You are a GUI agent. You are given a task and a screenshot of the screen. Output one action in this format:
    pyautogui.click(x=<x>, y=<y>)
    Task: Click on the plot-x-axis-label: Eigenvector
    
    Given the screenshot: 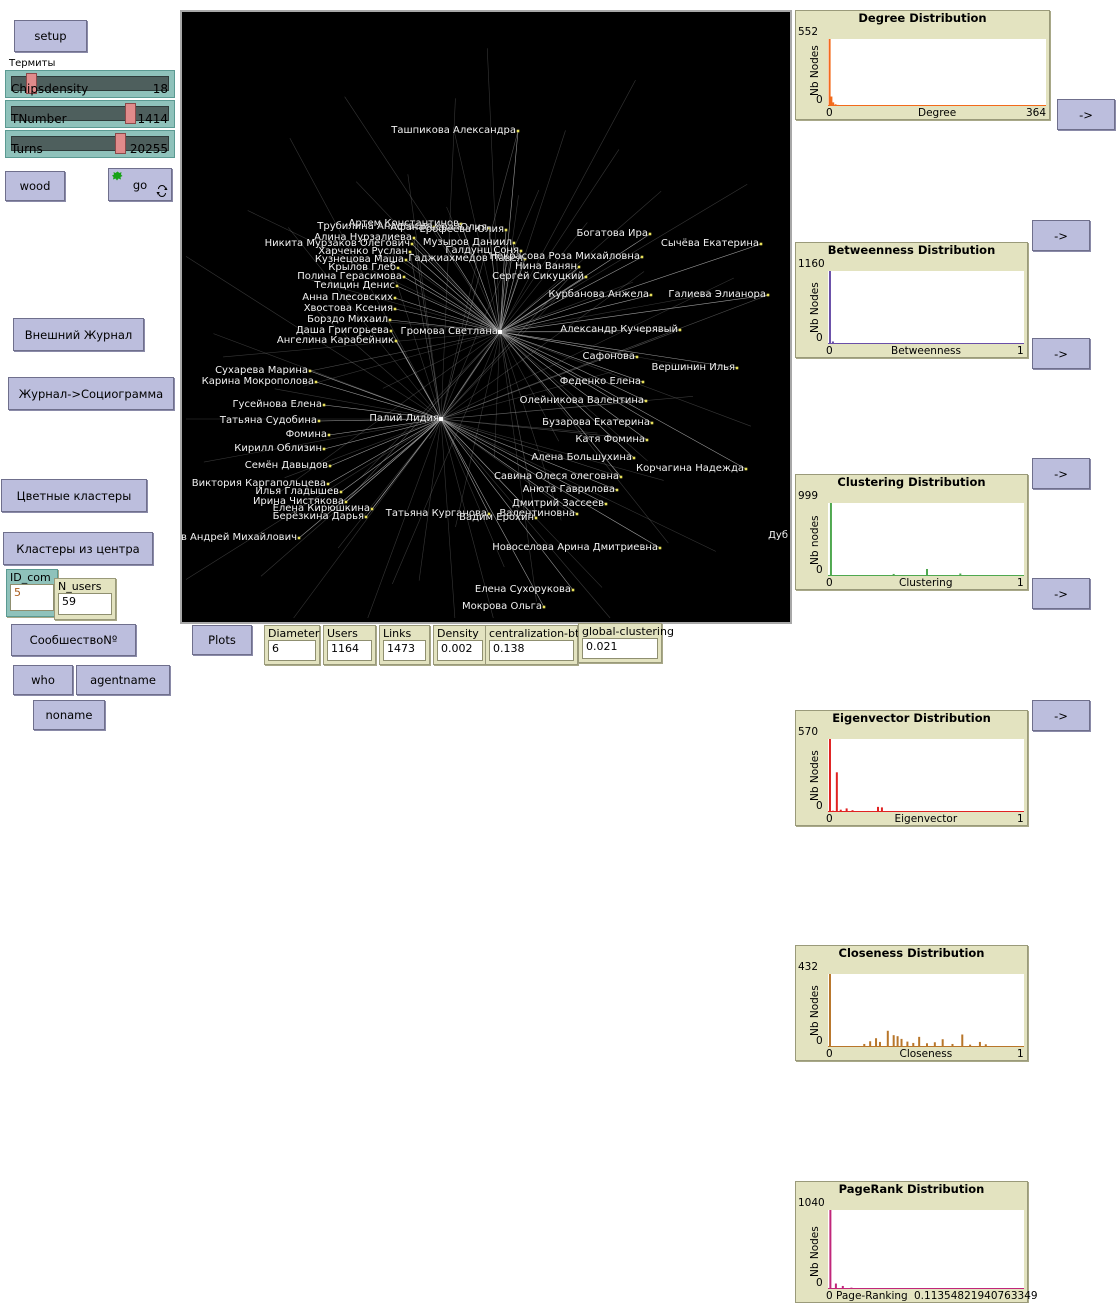 What is the action you would take?
    pyautogui.click(x=926, y=819)
    